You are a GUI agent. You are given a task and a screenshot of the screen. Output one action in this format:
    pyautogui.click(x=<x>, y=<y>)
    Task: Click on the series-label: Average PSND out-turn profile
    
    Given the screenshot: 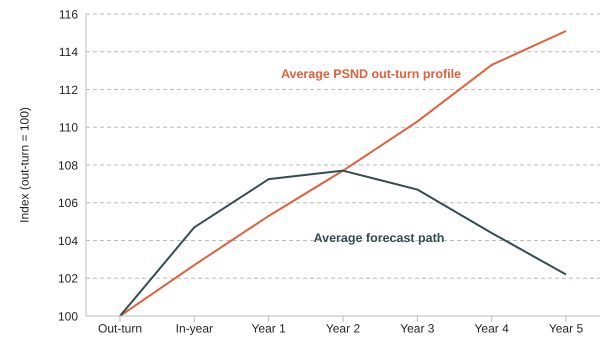 What is the action you would take?
    pyautogui.click(x=371, y=73)
    